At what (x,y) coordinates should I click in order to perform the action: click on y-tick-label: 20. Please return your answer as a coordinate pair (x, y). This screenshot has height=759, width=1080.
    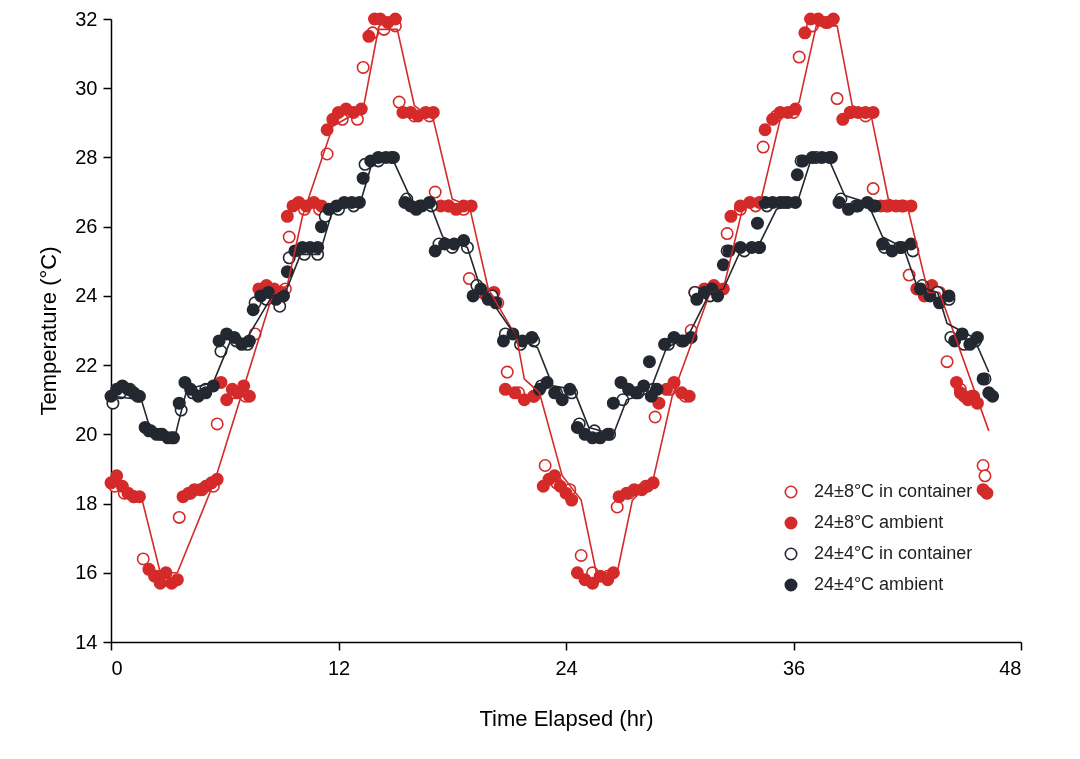
    Looking at the image, I should click on (86, 433).